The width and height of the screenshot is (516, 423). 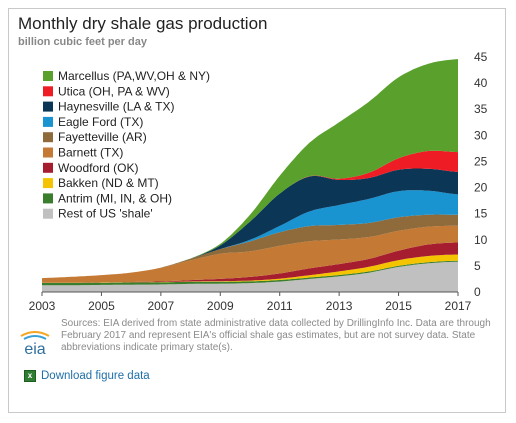 I want to click on legend-label: Marcellus (PA,WV,OH & NY), so click(x=134, y=76).